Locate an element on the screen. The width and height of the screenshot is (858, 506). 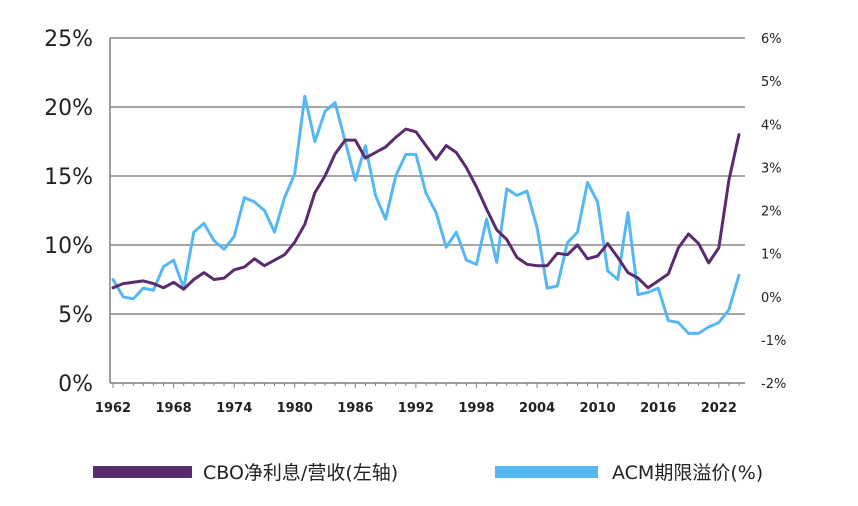
legend-label: CBO净利息/营收(左轴) is located at coordinates (300, 473).